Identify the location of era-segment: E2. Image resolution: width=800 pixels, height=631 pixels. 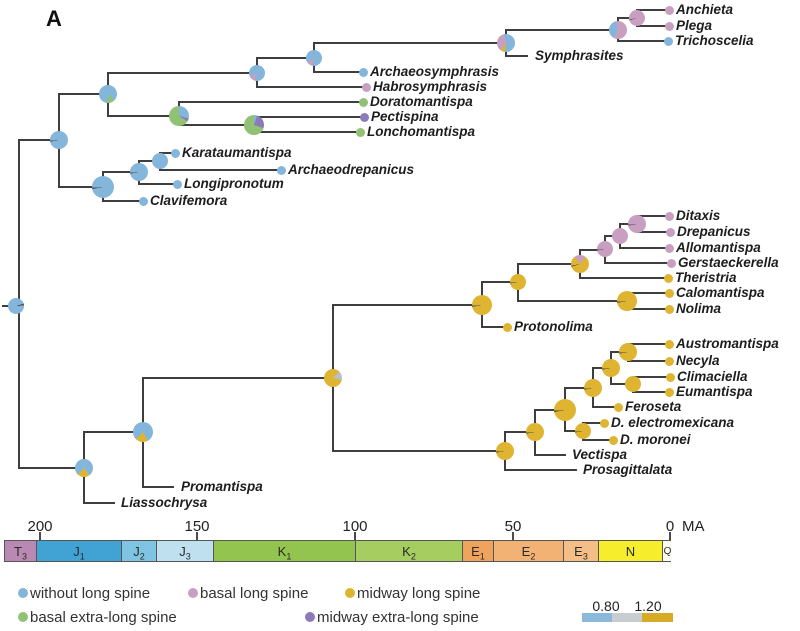
(529, 551).